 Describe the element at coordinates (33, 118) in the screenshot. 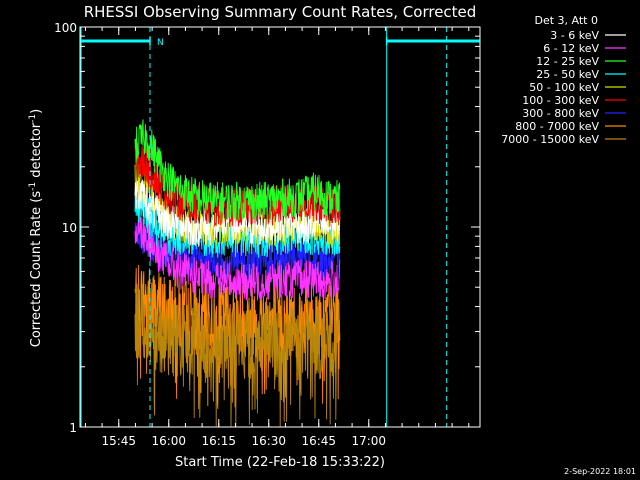

I see `y-axis-label-sup2: -1` at that location.